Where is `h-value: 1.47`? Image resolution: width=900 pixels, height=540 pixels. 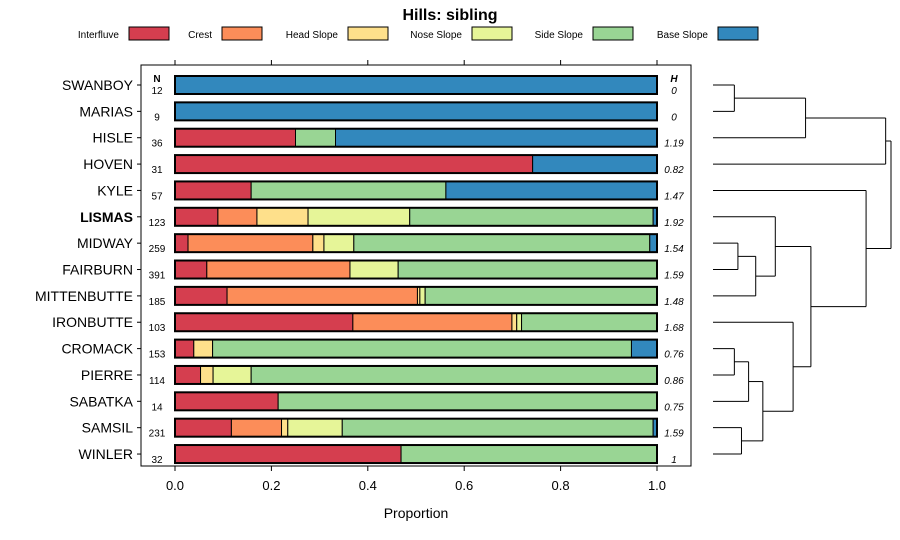
h-value: 1.47 is located at coordinates (674, 196).